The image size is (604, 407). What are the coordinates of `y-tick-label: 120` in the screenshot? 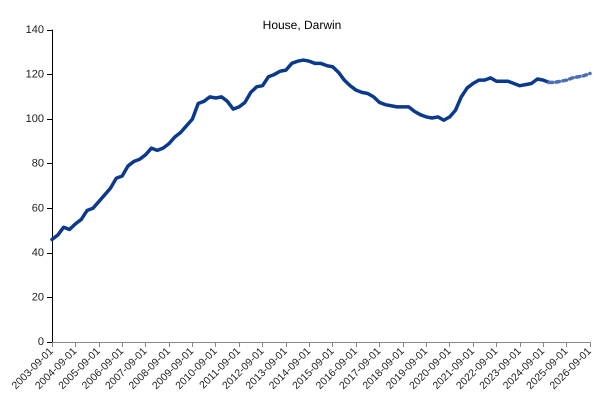 It's located at (35, 74).